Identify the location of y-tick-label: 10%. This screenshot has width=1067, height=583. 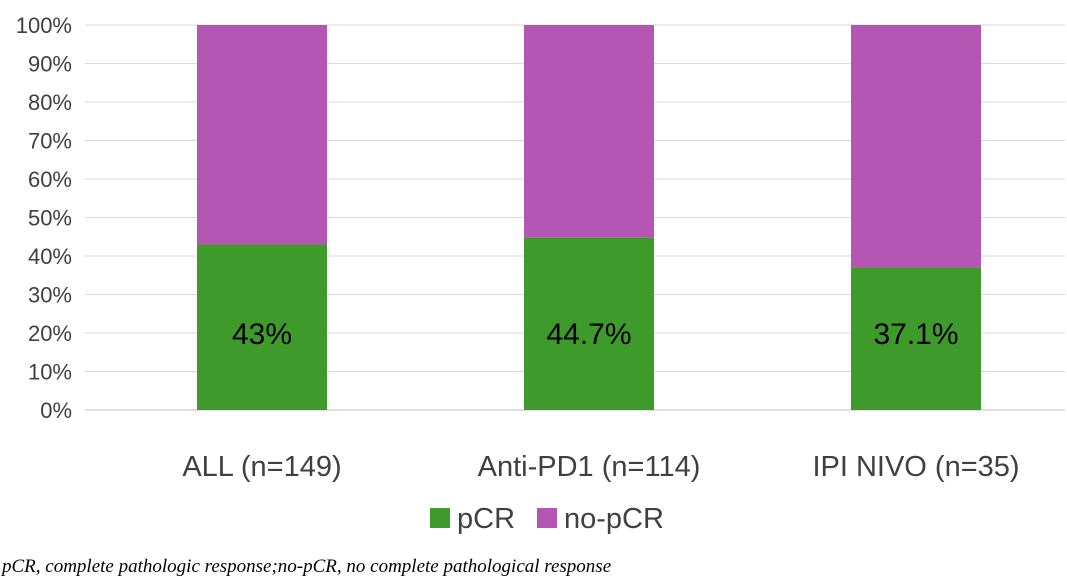
(50, 372).